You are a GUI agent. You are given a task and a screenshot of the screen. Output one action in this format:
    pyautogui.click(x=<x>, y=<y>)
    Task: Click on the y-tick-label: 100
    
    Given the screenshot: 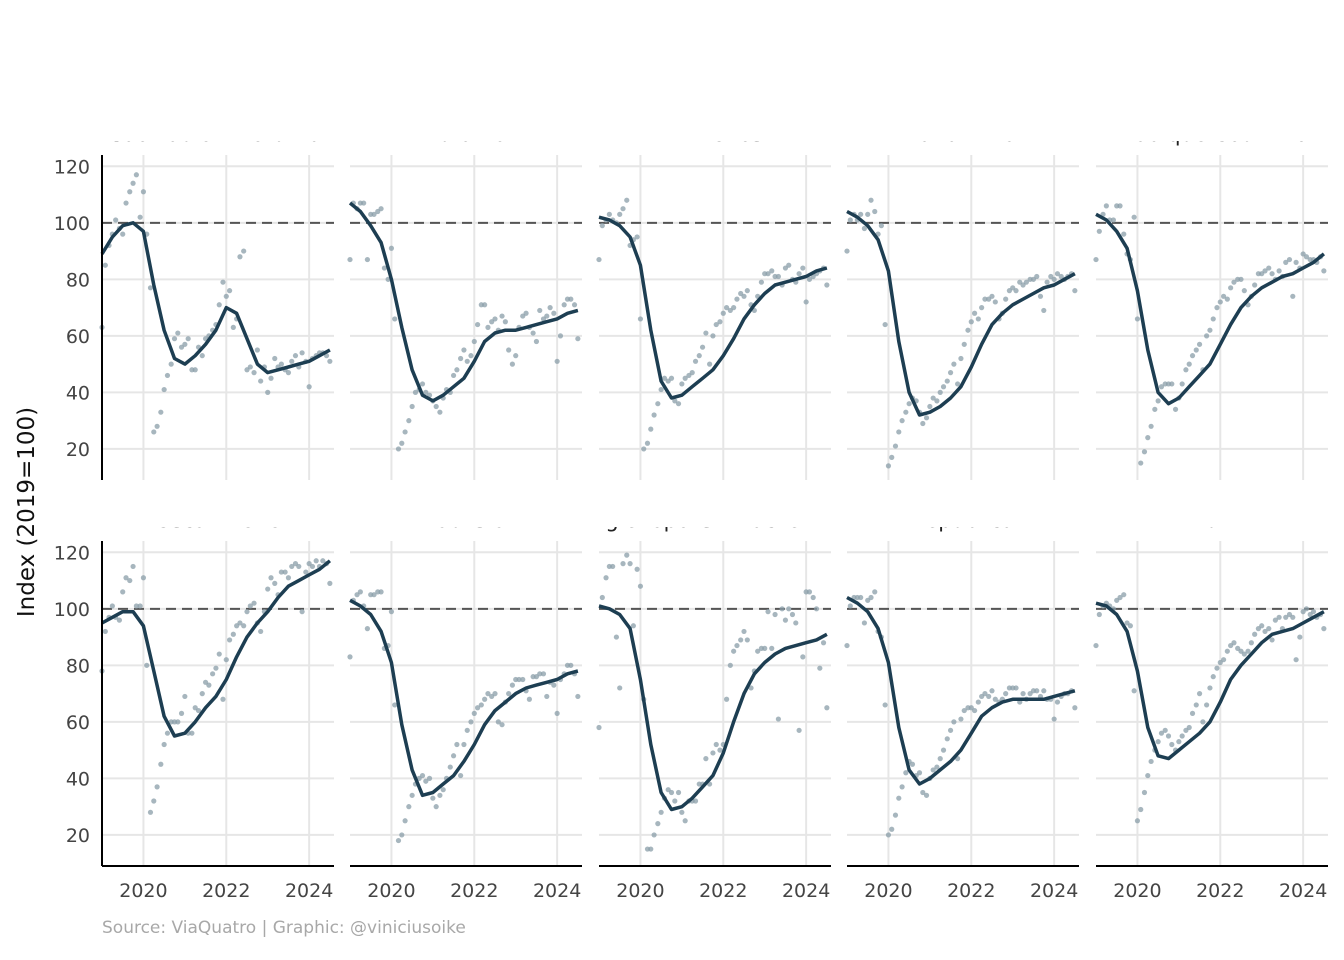 What is the action you would take?
    pyautogui.click(x=72, y=610)
    